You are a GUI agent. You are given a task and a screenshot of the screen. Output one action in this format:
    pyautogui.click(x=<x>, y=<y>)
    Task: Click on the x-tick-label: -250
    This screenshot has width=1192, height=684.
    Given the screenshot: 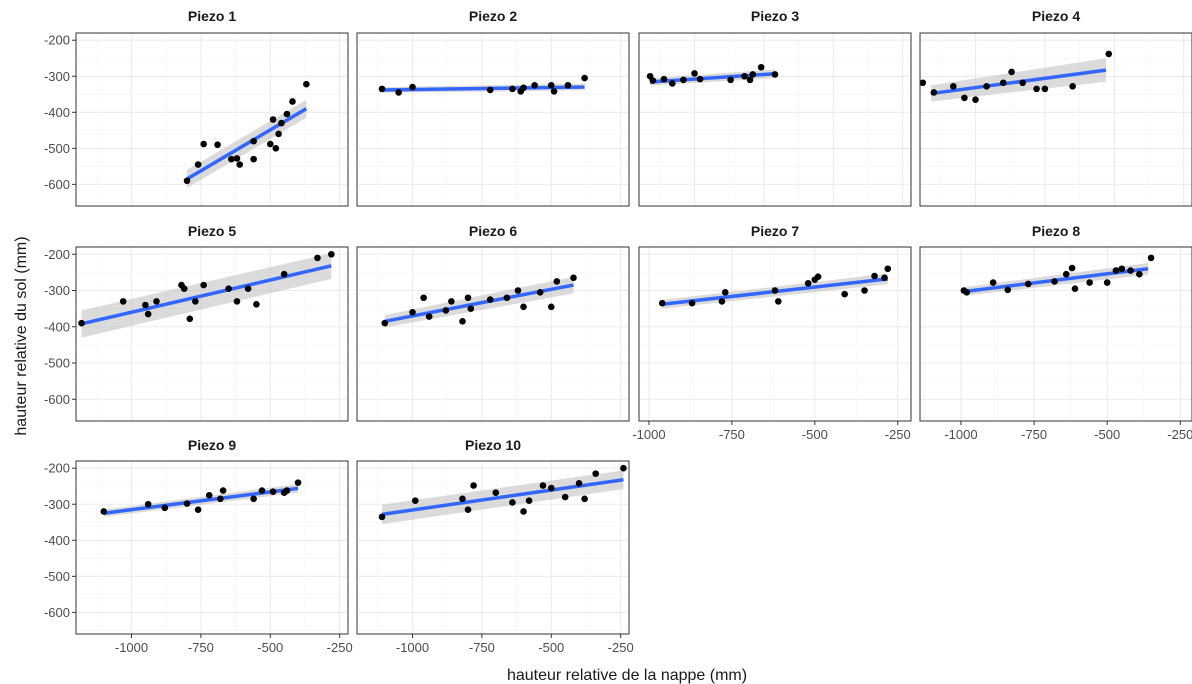 What is the action you would take?
    pyautogui.click(x=1179, y=434)
    